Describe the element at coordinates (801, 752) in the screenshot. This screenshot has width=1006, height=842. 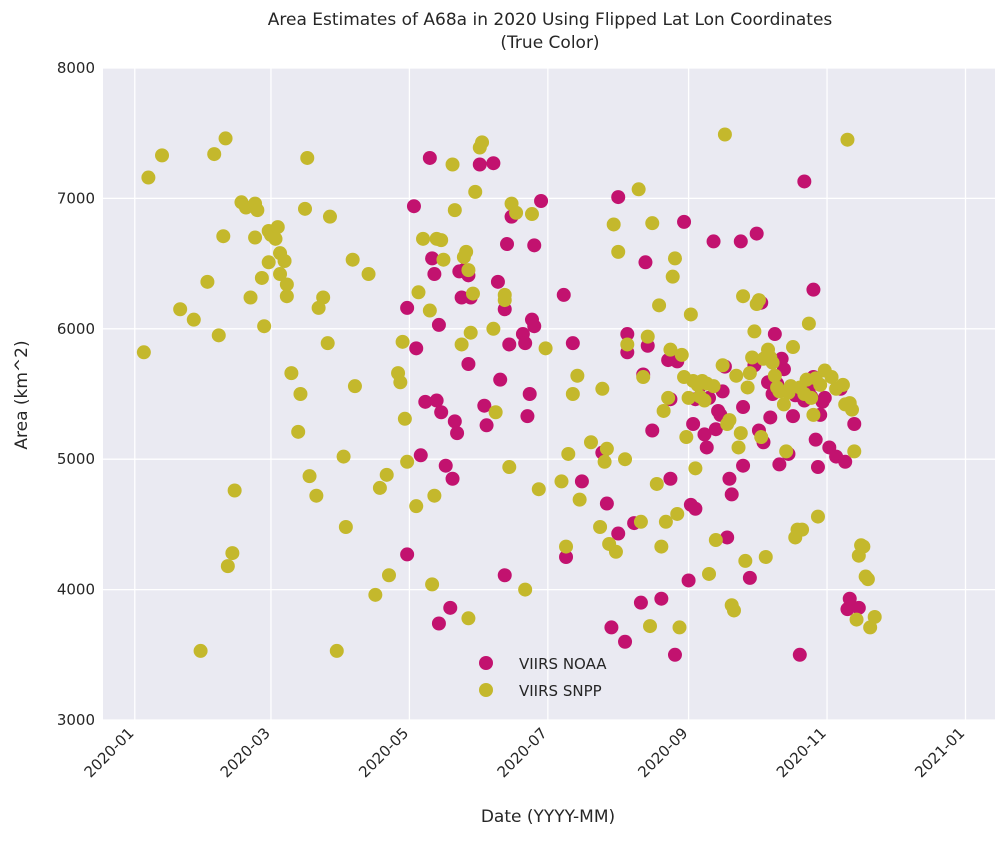
I see `x-tick-label: 2020-11` at that location.